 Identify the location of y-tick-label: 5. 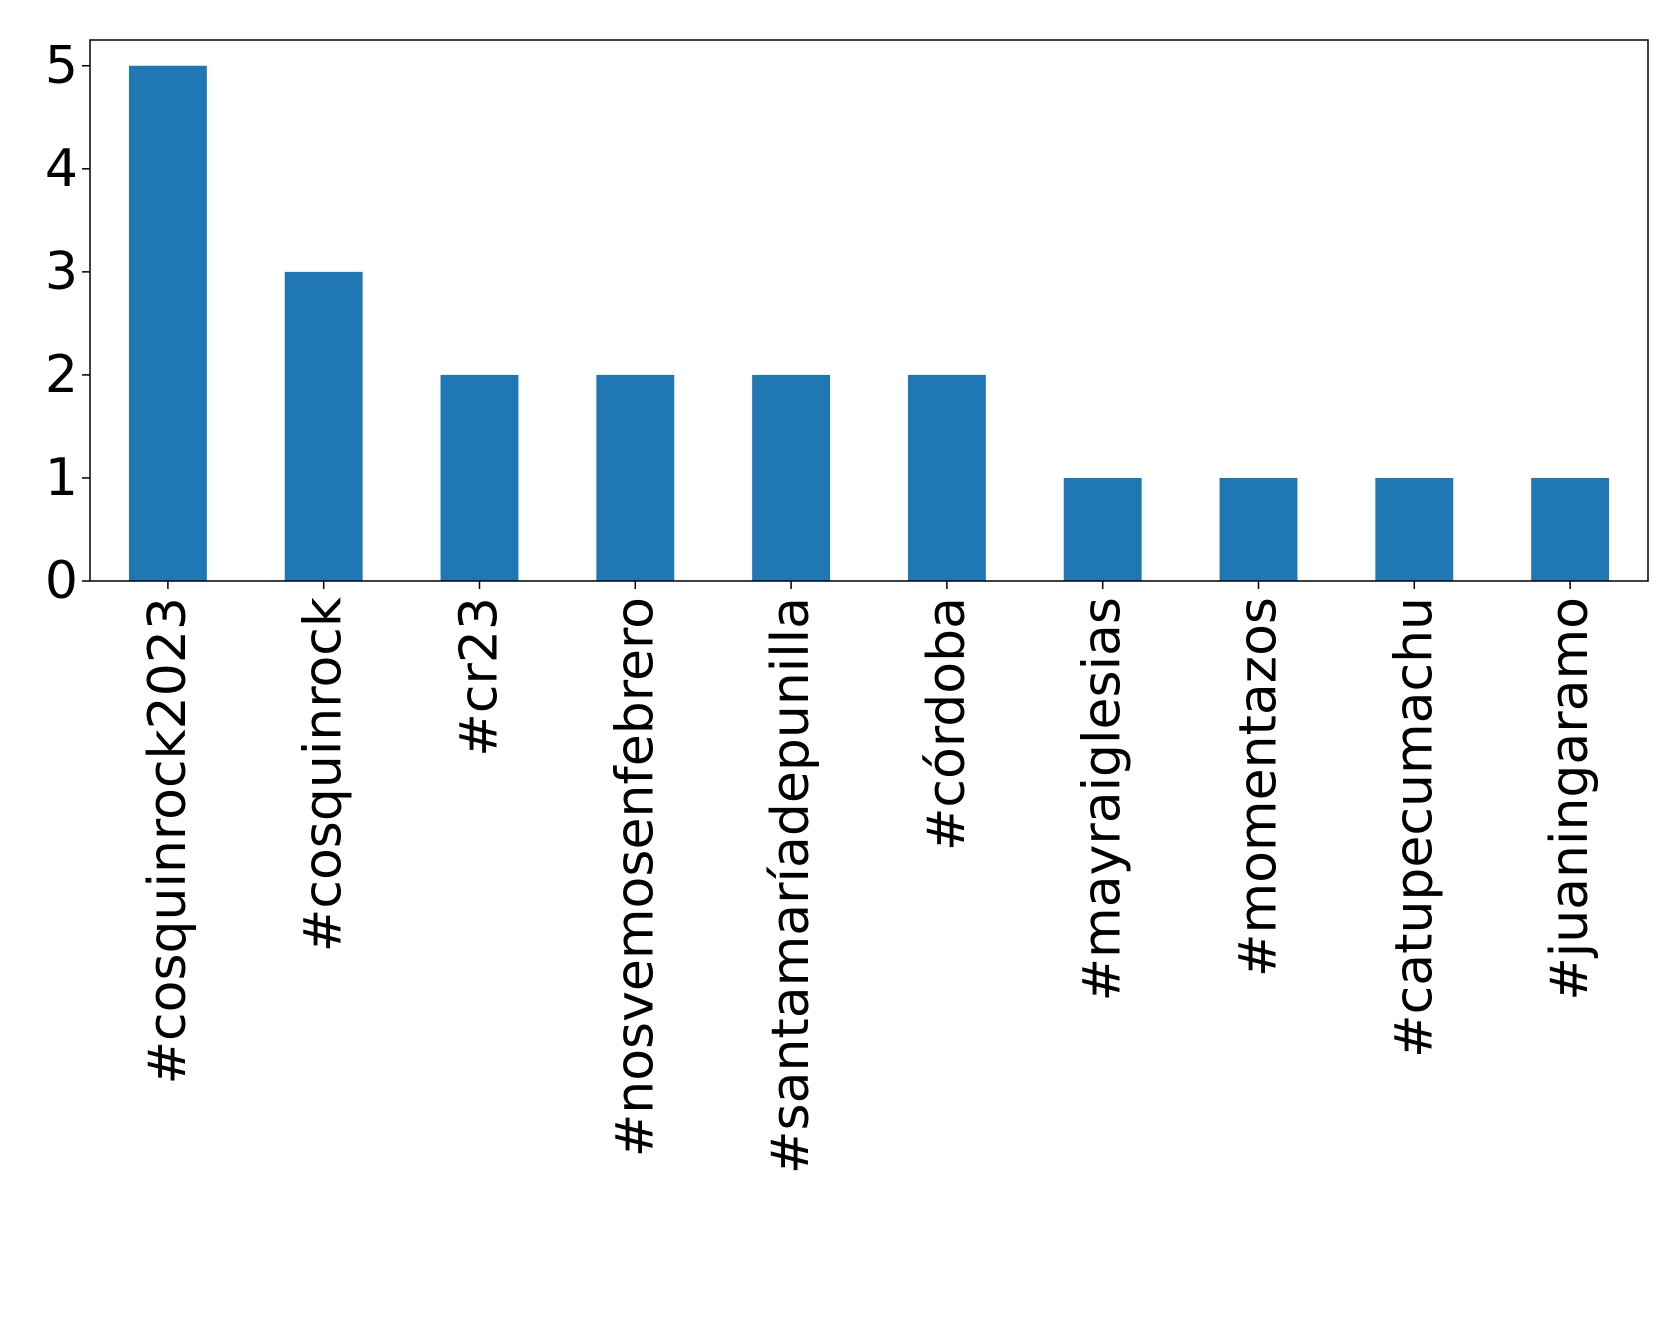
(61, 66).